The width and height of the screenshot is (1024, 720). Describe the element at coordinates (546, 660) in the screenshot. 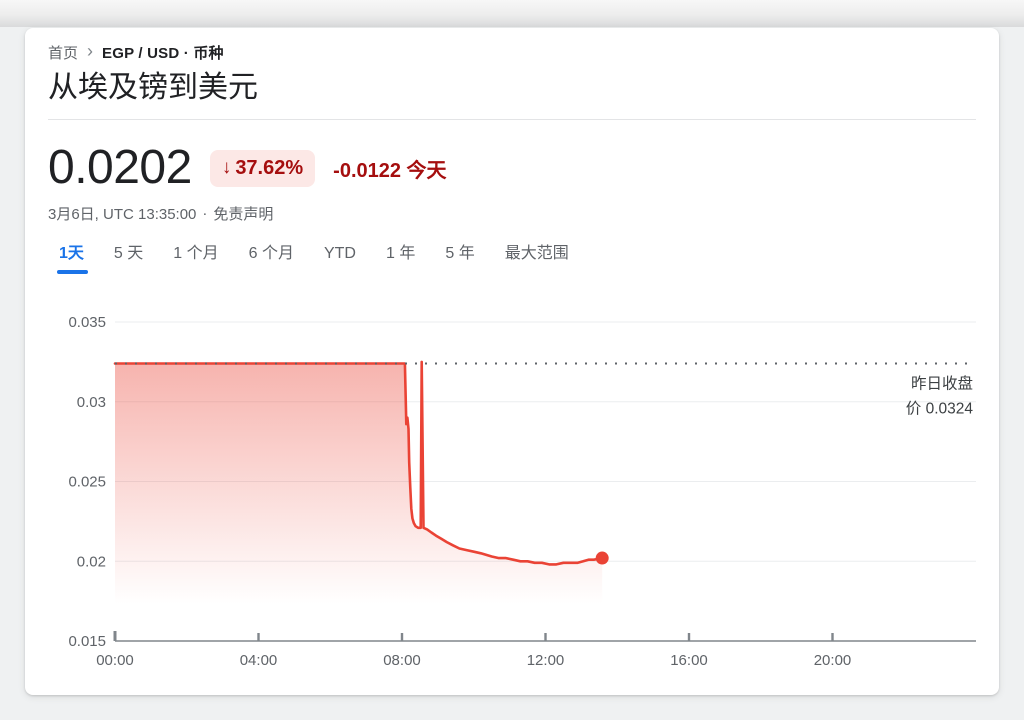

I see `x-tick-label: 12:00` at that location.